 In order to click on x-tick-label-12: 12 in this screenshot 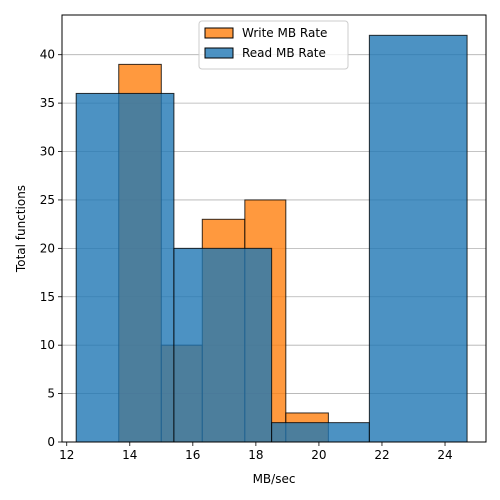, I will do `click(66, 455)`.